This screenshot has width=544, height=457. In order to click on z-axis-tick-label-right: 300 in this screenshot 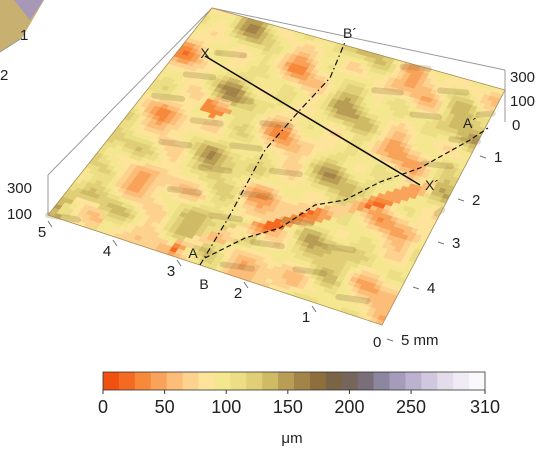, I will do `click(522, 77)`.